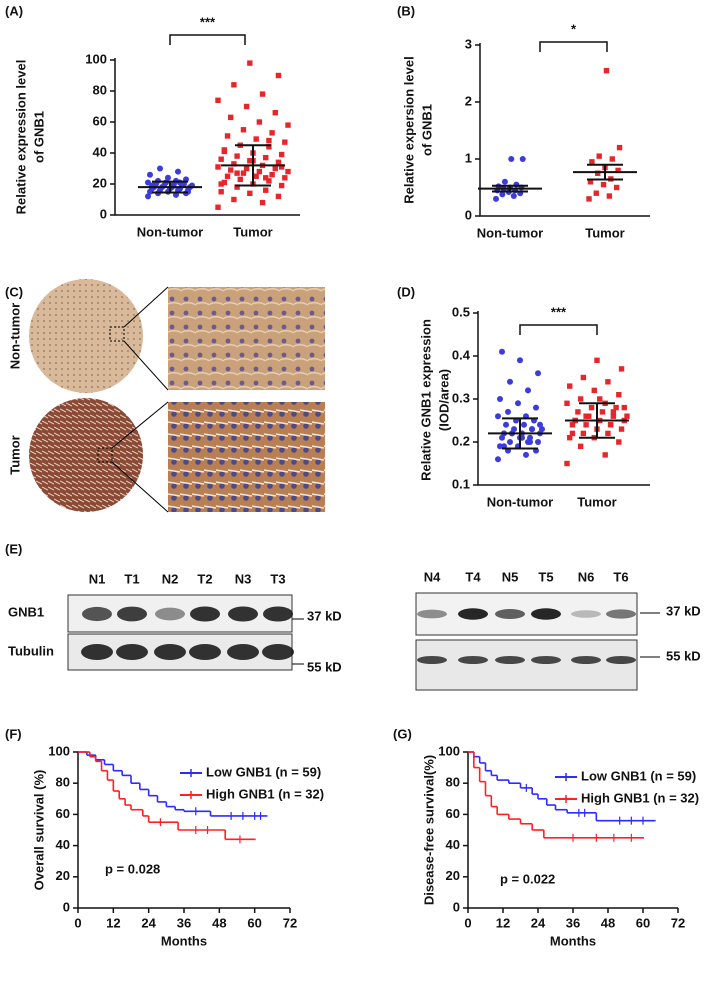  I want to click on lane-label: T1, so click(131, 578).